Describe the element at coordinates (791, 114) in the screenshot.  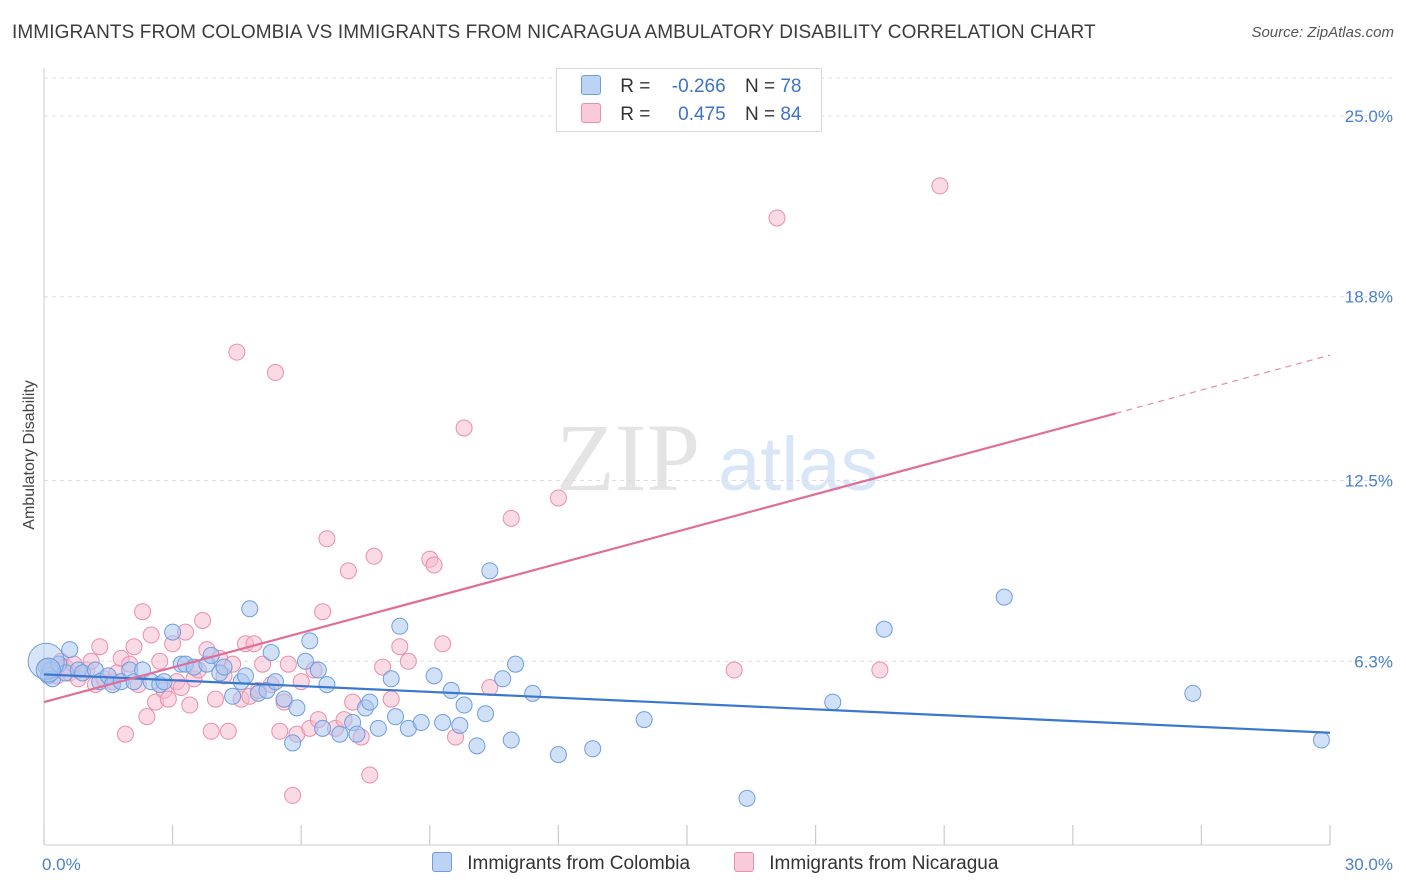
I see `legend-n-value-nicaragua: 84` at that location.